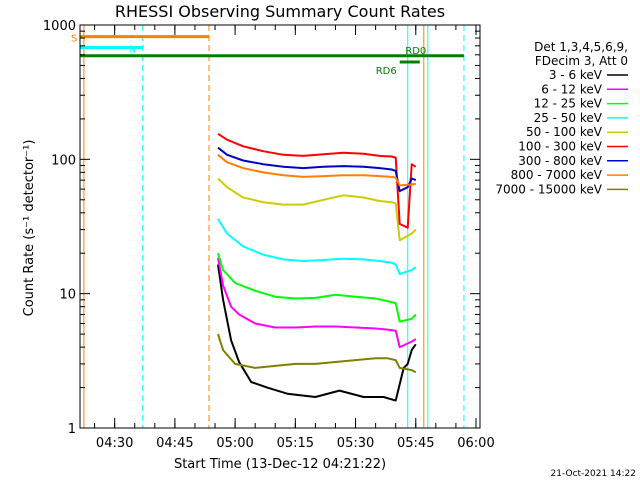 The image size is (640, 480). What do you see at coordinates (581, 61) in the screenshot?
I see `legend-header-line-2: FDecim 3, Att 0` at bounding box center [581, 61].